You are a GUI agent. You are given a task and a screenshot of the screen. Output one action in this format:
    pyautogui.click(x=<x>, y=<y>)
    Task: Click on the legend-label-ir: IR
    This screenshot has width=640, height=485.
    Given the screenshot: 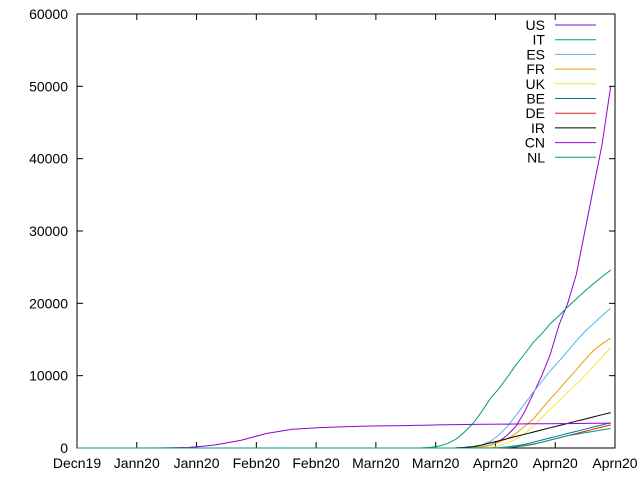 What is the action you would take?
    pyautogui.click(x=538, y=128)
    